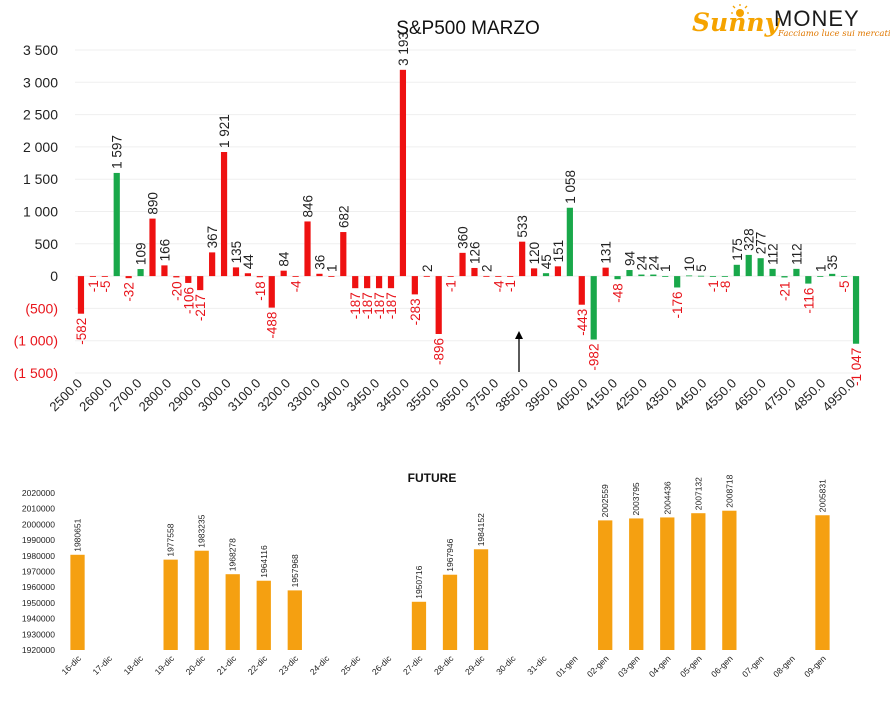 The image size is (896, 702). I want to click on x-tick-label: 21-dic, so click(227, 665).